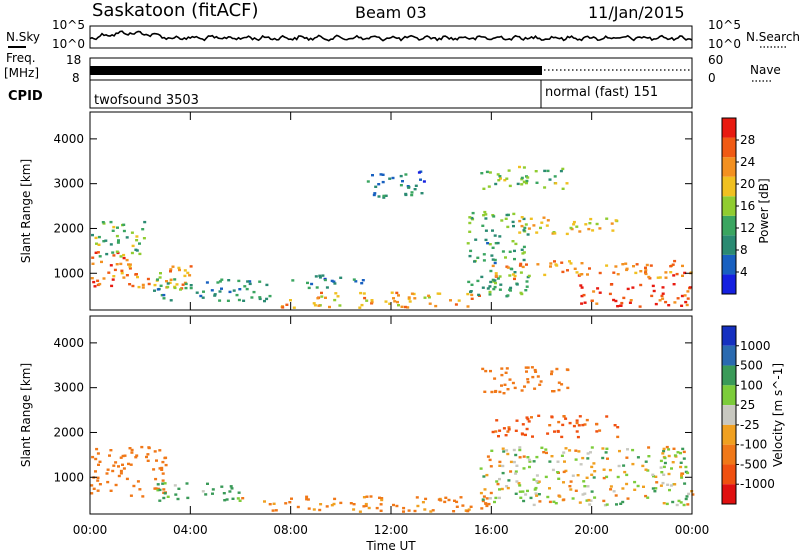  I want to click on power-colorbar-swatch, so click(729, 167).